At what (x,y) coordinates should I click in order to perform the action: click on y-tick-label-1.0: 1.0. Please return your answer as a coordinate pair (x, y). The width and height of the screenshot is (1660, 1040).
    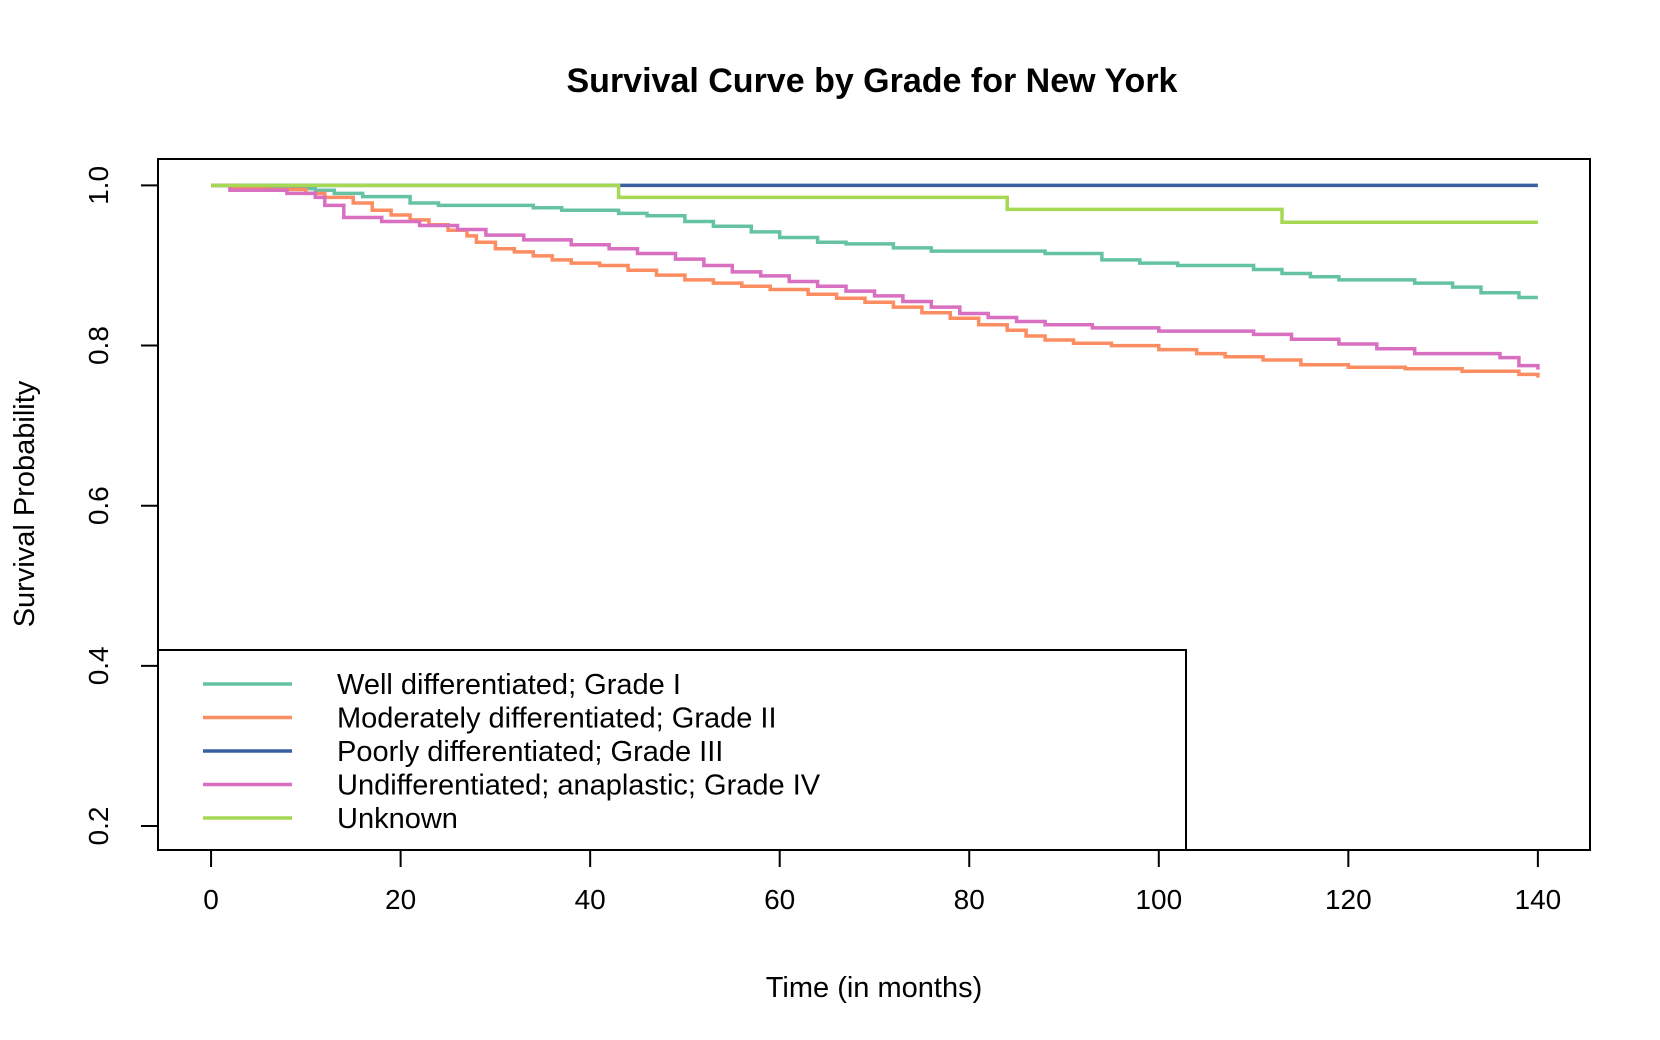
    Looking at the image, I should click on (98, 185).